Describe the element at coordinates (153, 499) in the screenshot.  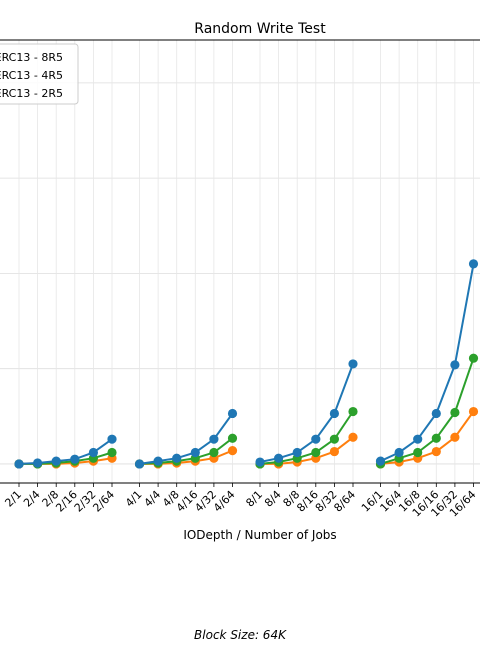
I see `x-tick-label-7: 4/4` at that location.